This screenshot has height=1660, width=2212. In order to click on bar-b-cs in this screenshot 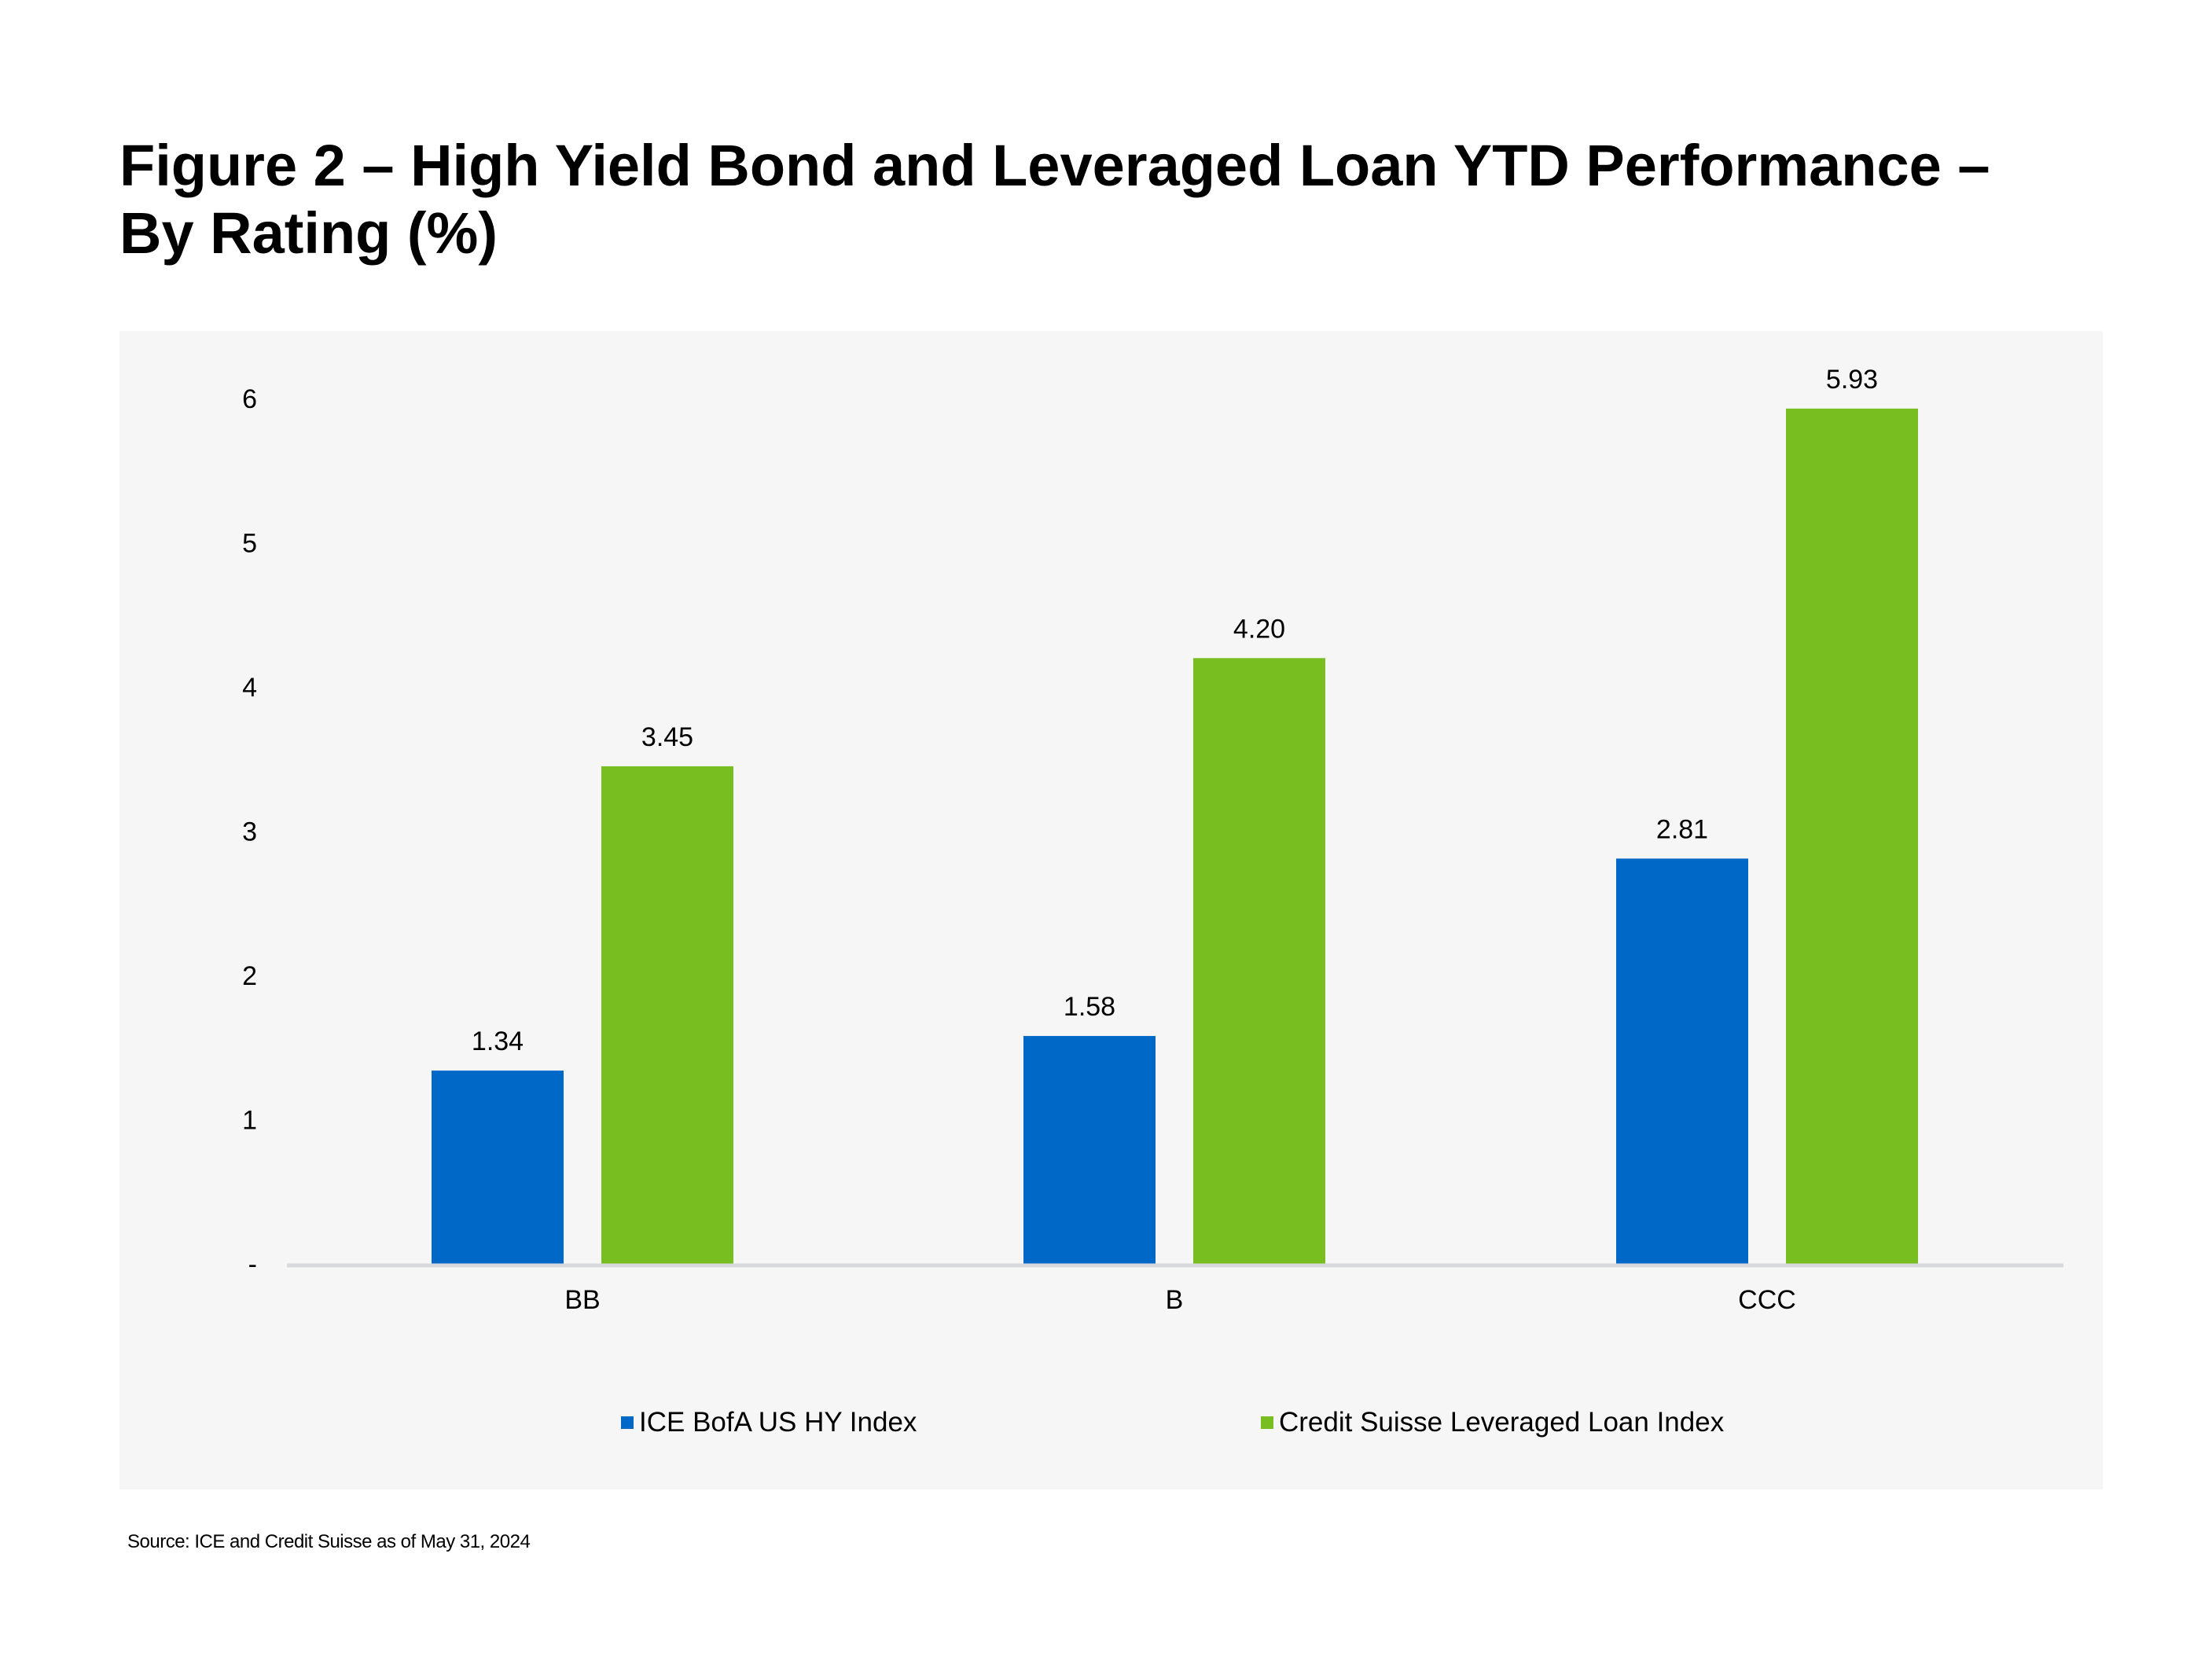, I will do `click(1259, 961)`.